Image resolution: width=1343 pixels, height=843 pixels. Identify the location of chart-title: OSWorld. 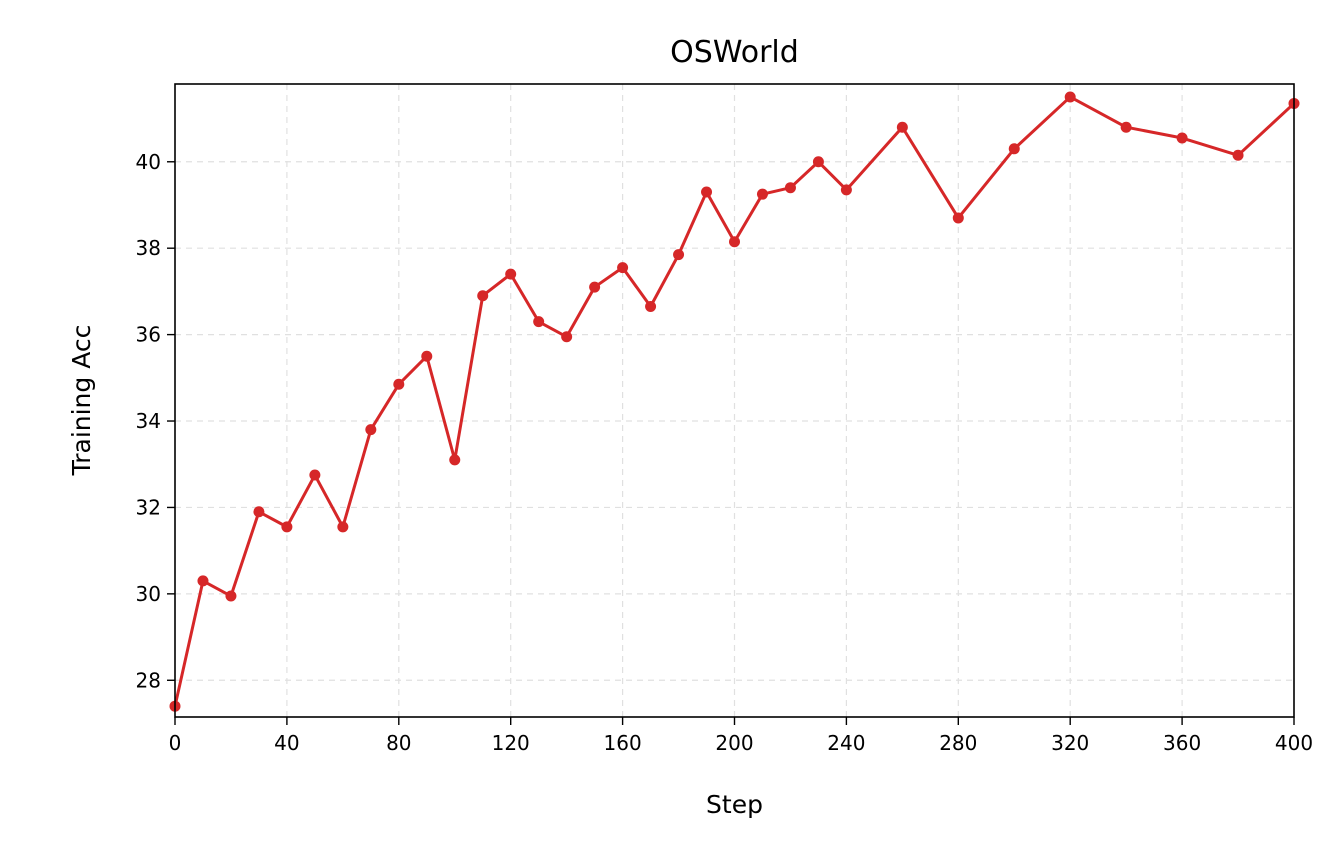
(734, 52).